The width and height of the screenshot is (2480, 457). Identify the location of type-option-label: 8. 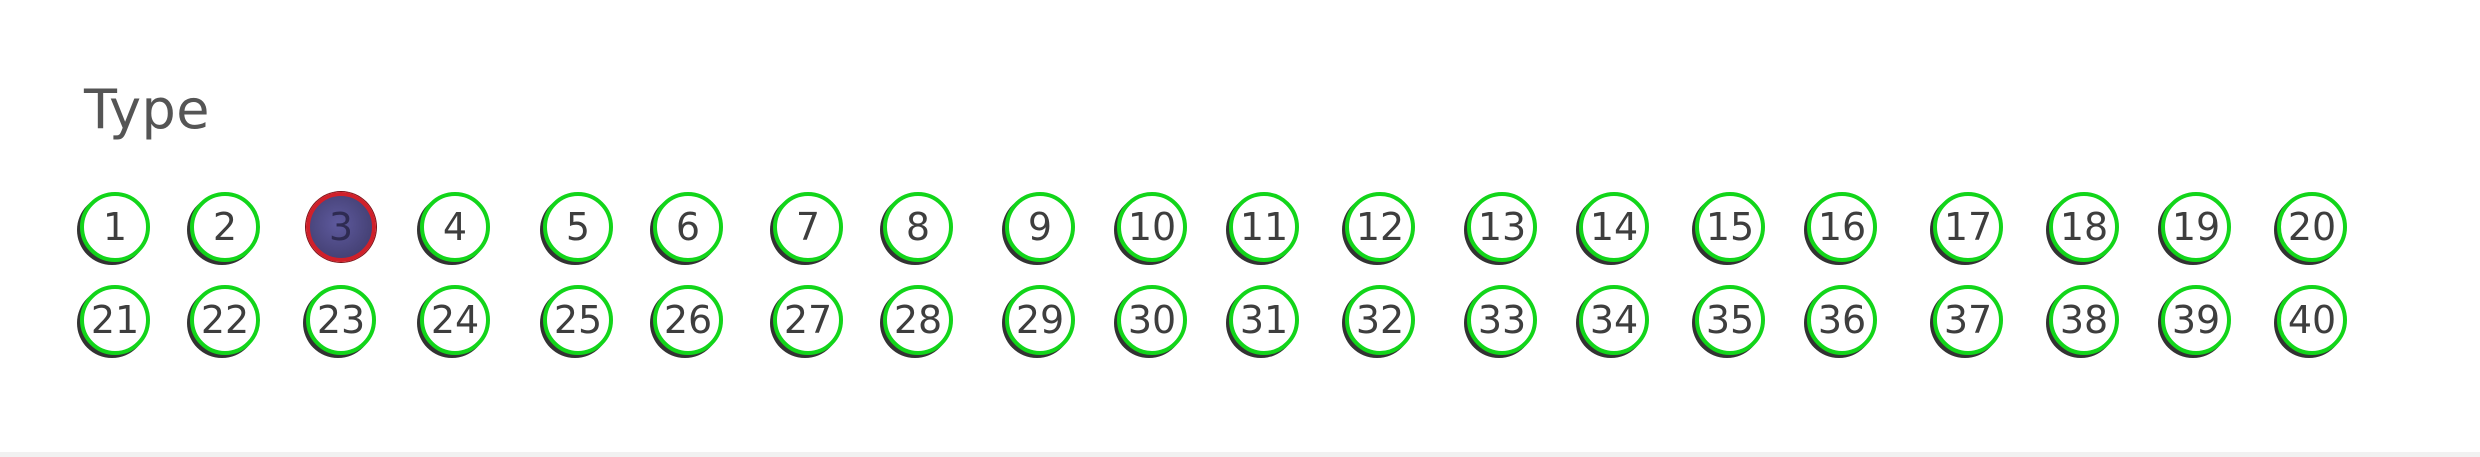
(918, 227).